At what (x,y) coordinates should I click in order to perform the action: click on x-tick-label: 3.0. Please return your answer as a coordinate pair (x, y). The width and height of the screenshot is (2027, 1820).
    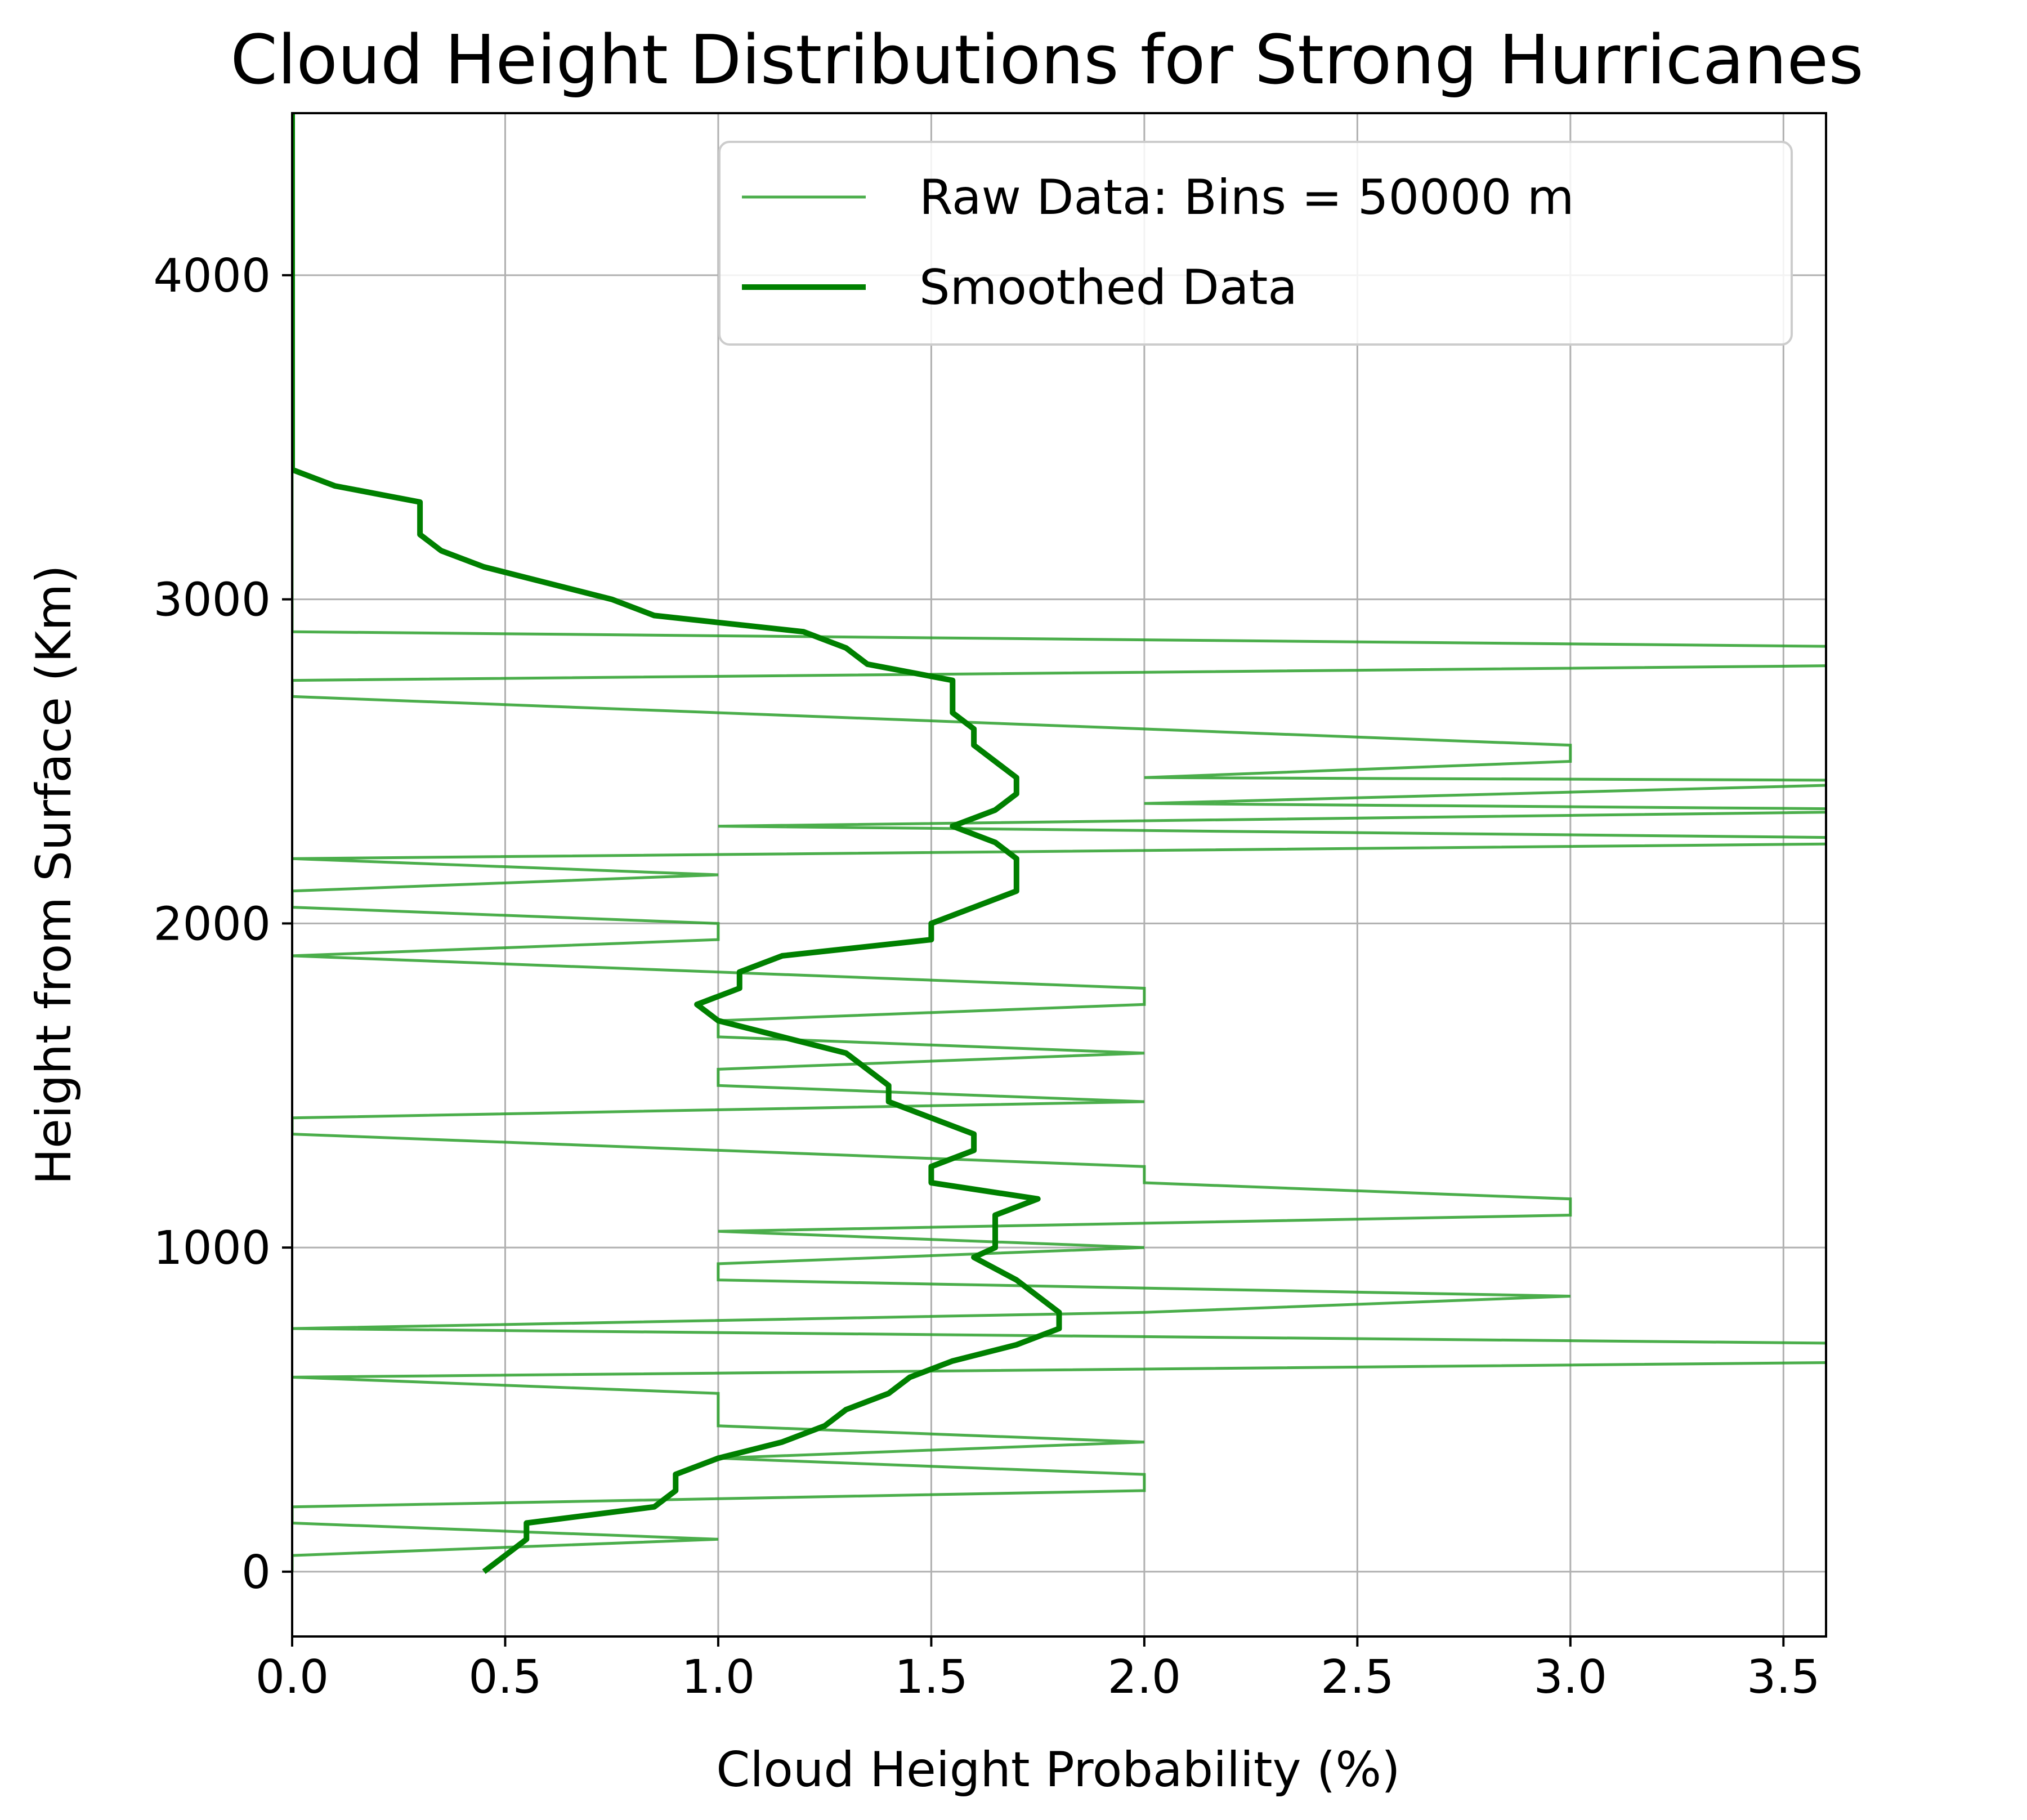
    Looking at the image, I should click on (1570, 1677).